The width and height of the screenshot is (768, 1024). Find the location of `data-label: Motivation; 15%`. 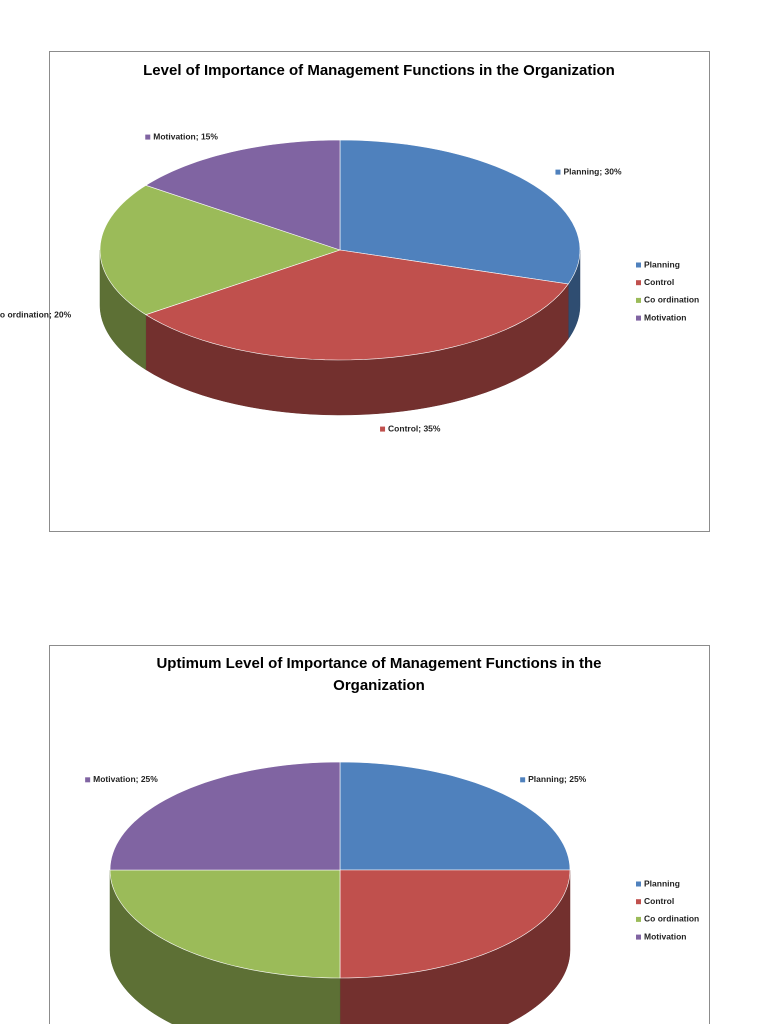

data-label: Motivation; 15% is located at coordinates (185, 136).